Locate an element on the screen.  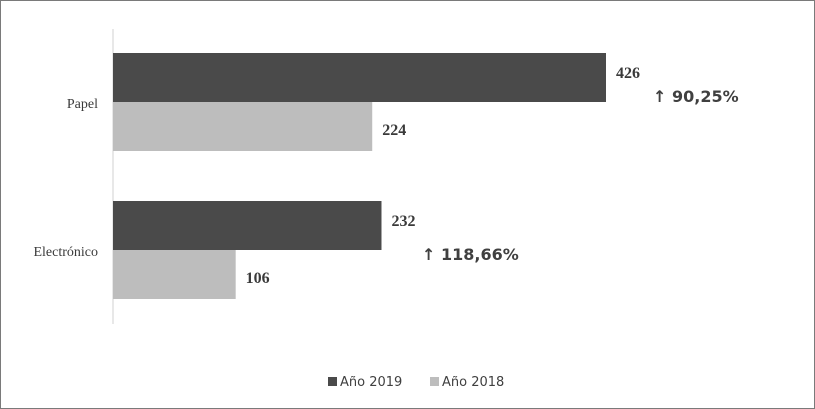
legend-label: Año 2019 is located at coordinates (371, 382).